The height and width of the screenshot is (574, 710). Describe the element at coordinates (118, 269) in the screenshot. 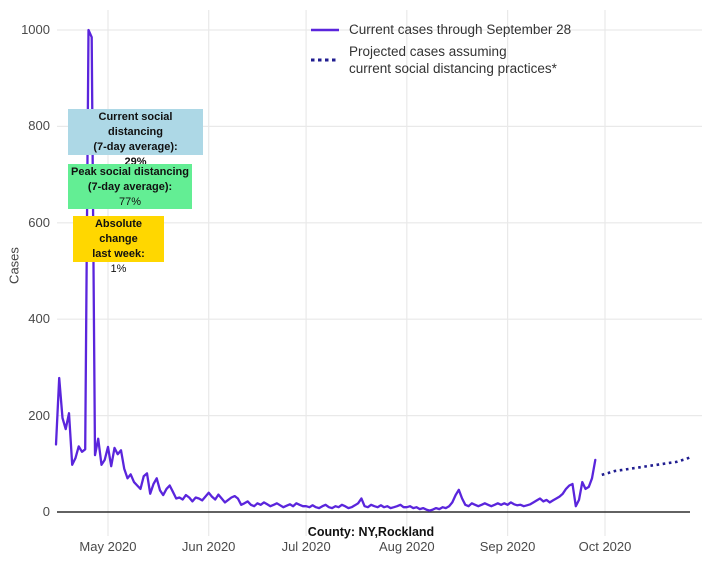

I see `annotation-value: 1%` at that location.